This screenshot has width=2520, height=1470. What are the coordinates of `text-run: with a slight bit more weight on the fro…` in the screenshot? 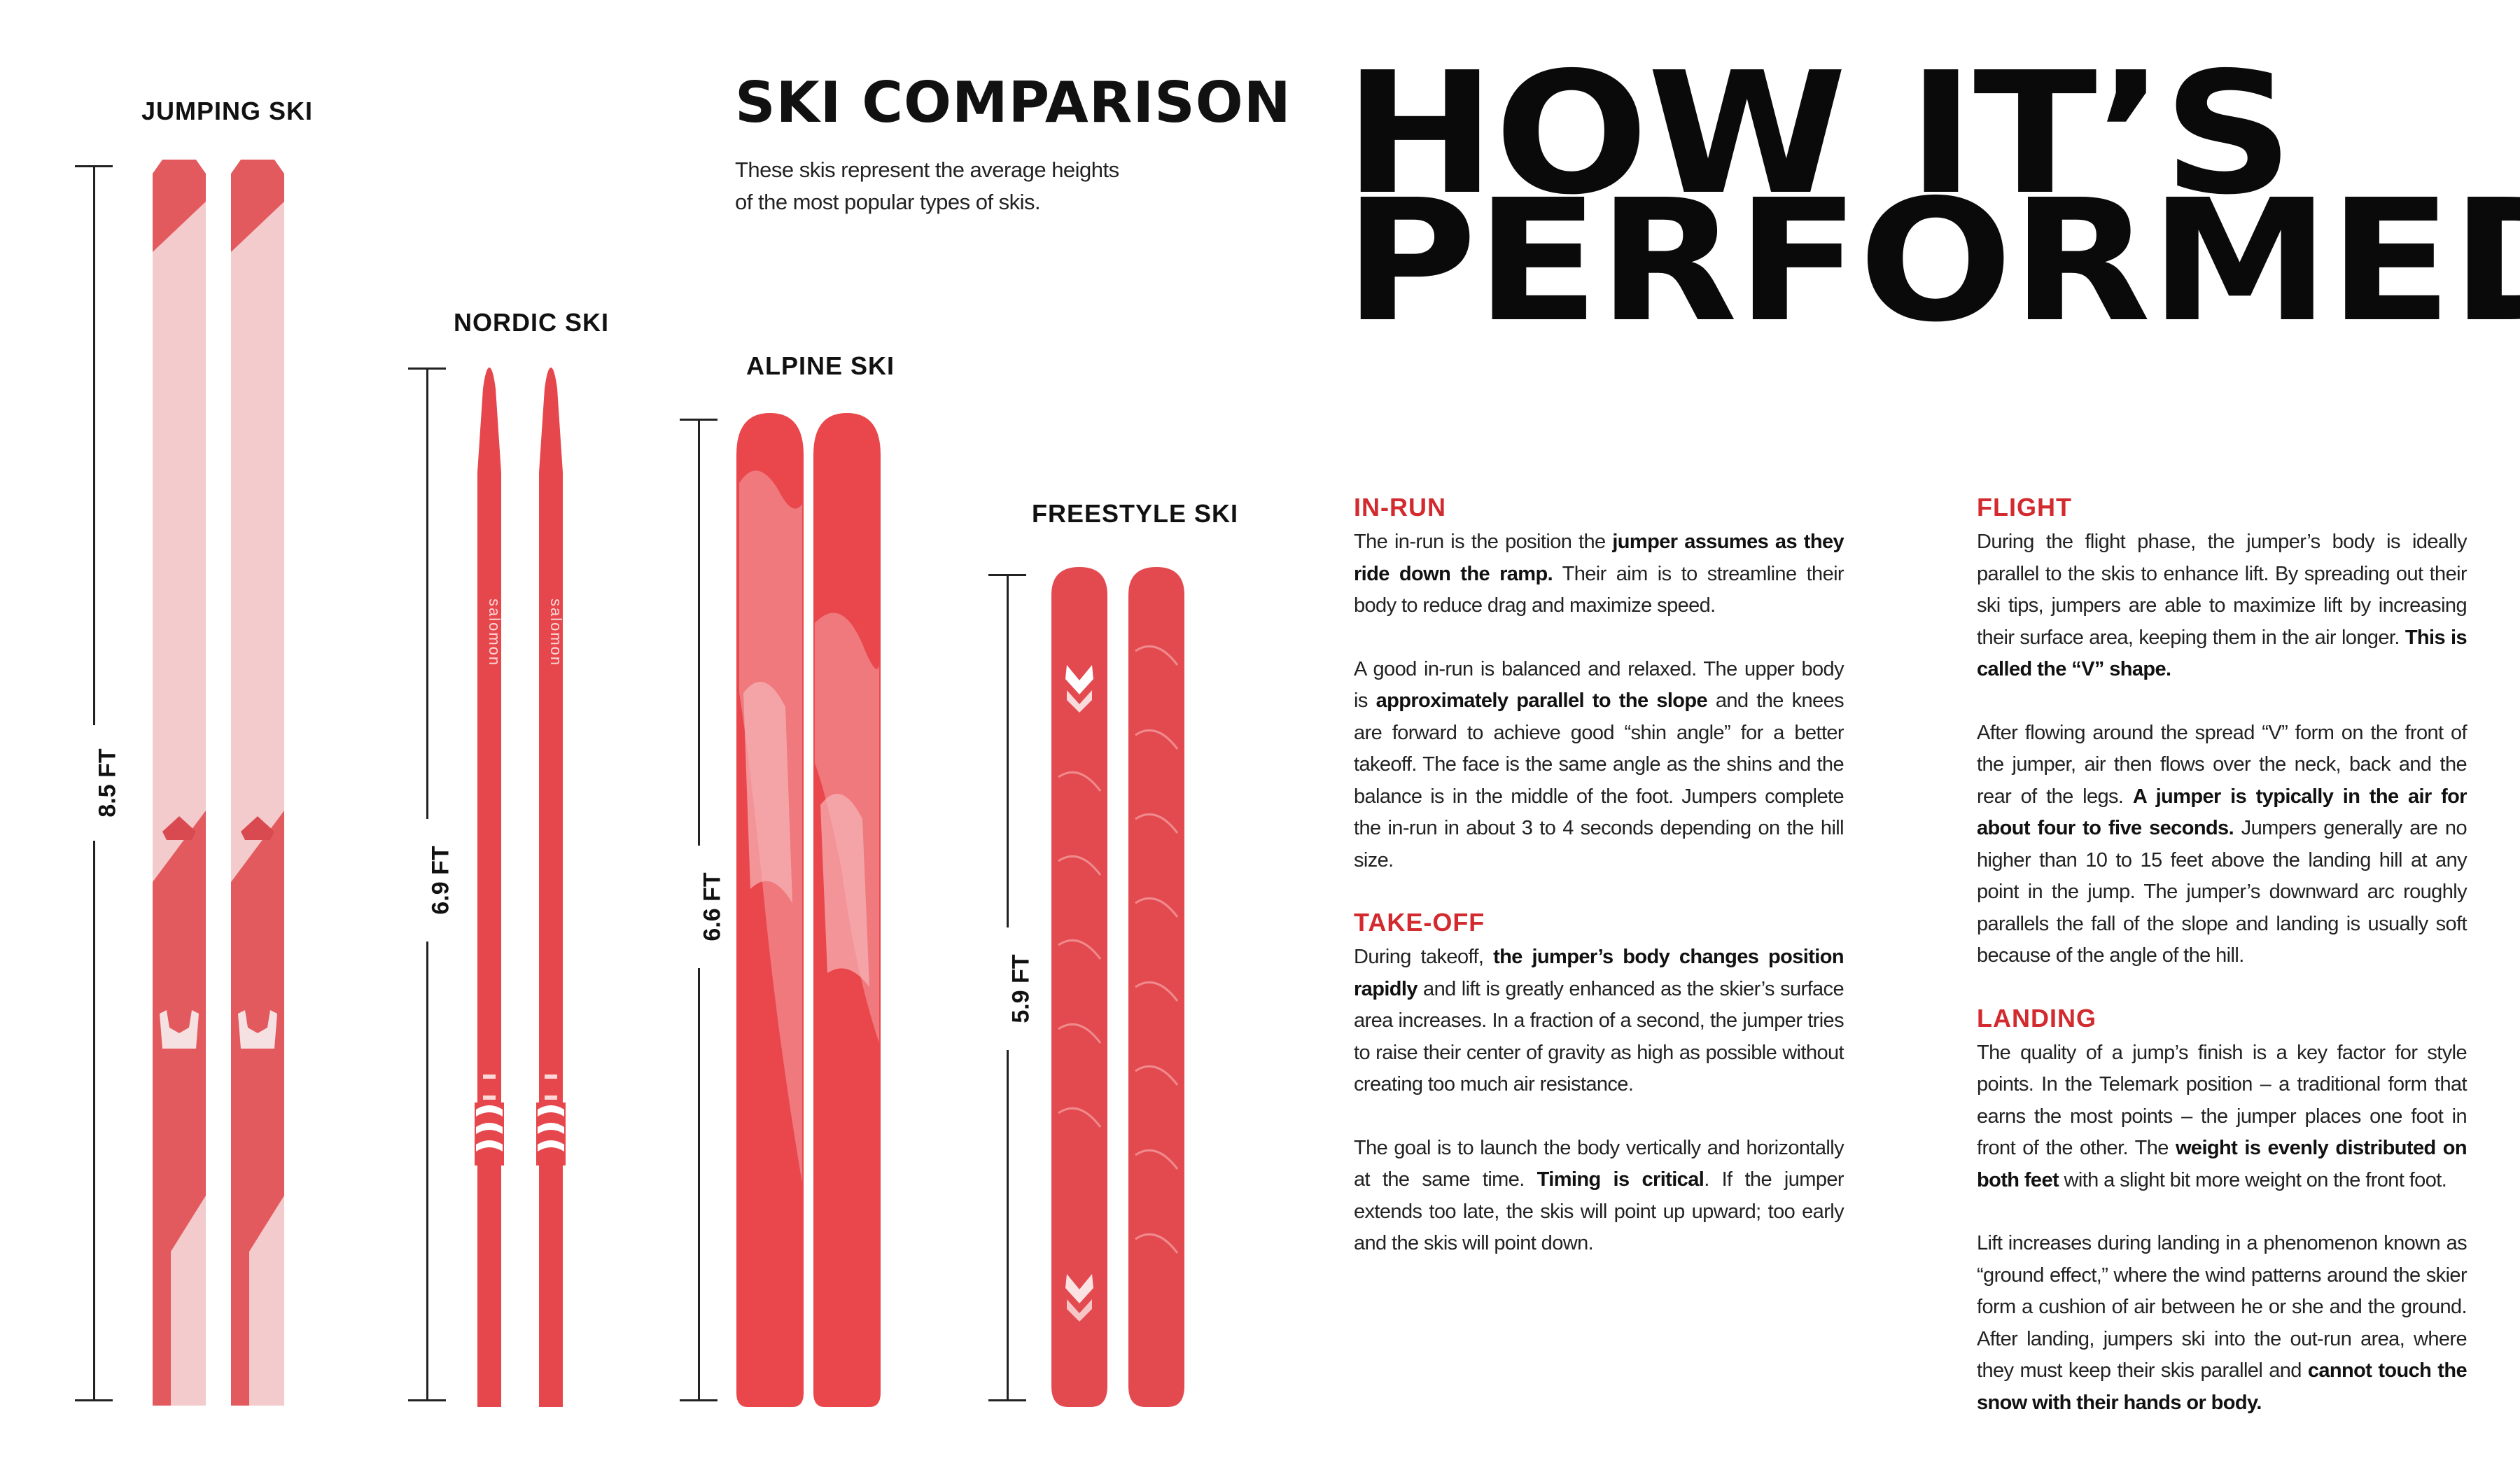 It's located at (2253, 1179).